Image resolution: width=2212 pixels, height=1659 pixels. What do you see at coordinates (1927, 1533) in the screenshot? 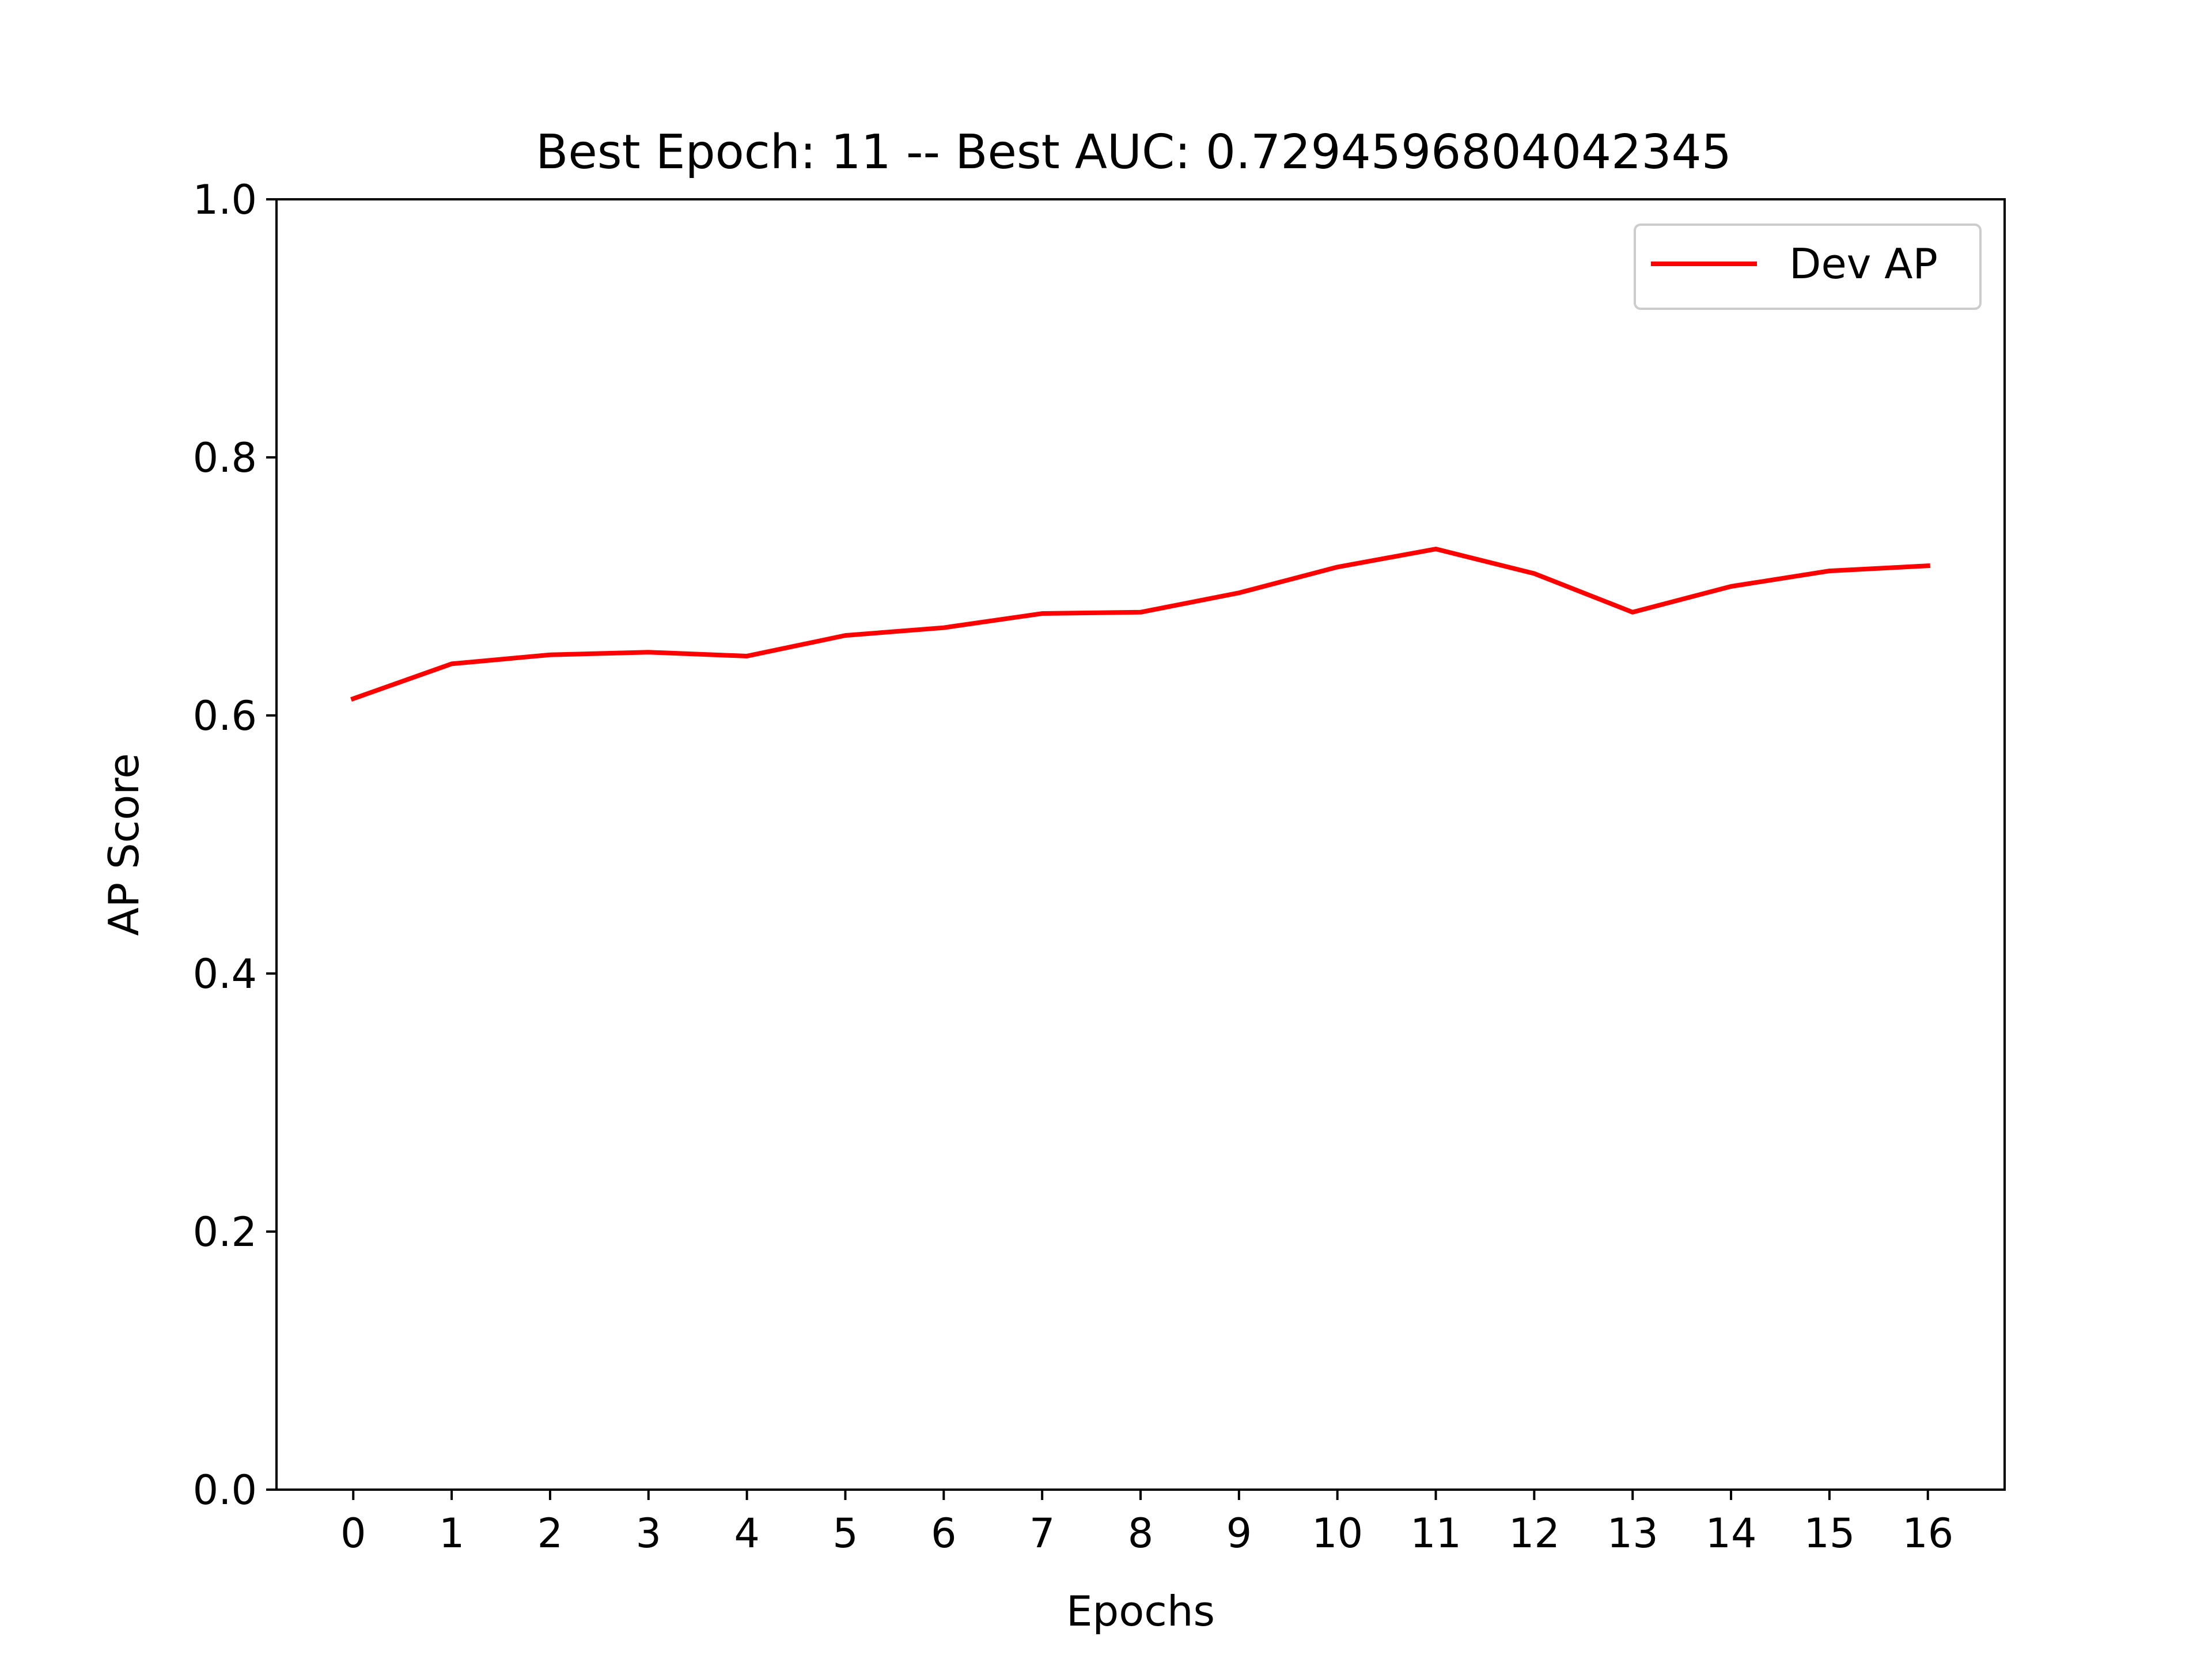
I see `x-tick-label: 16` at bounding box center [1927, 1533].